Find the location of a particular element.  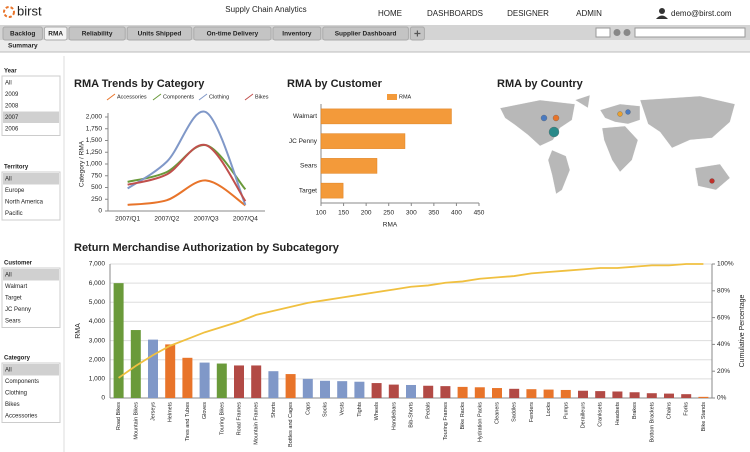

x-tick-label: Gloves is located at coordinates (205, 410).